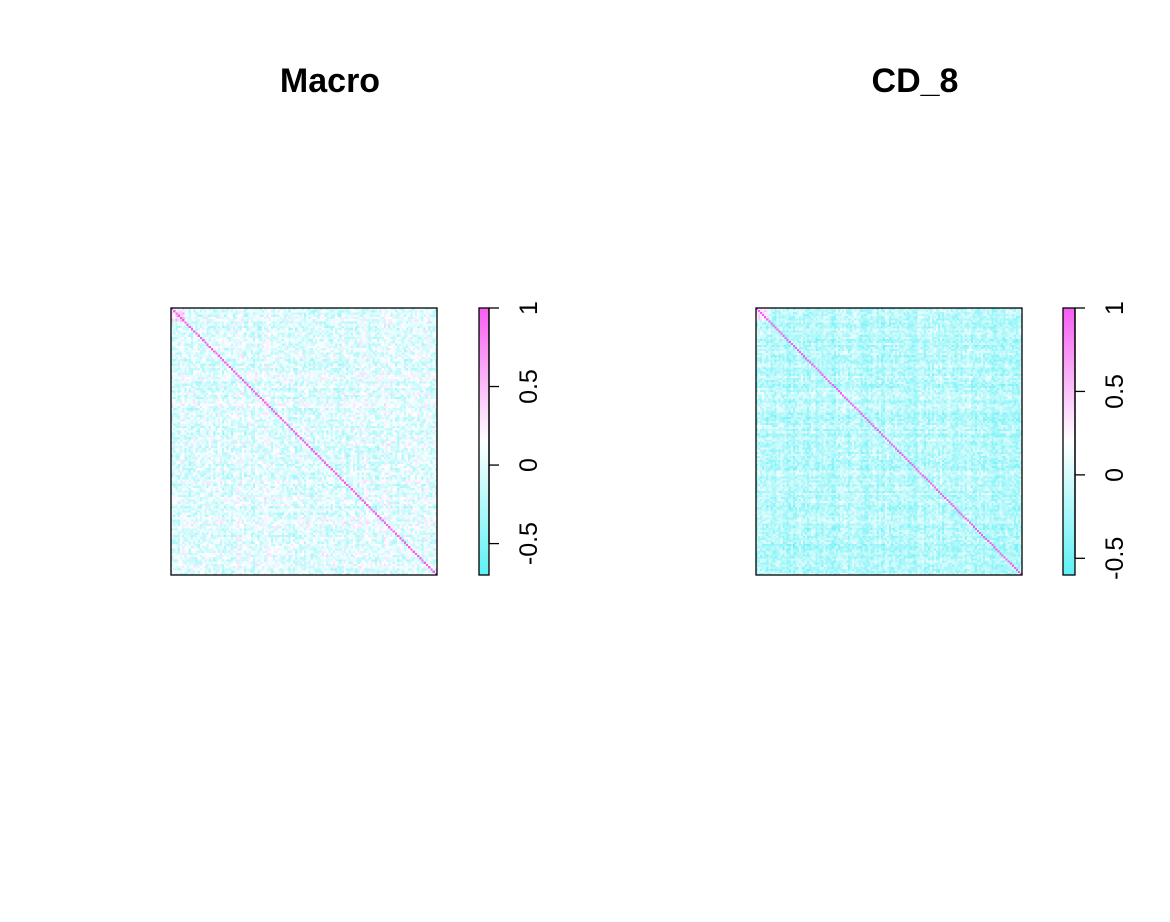 The image size is (1170, 922). What do you see at coordinates (330, 81) in the screenshot?
I see `panel-title: Macro` at bounding box center [330, 81].